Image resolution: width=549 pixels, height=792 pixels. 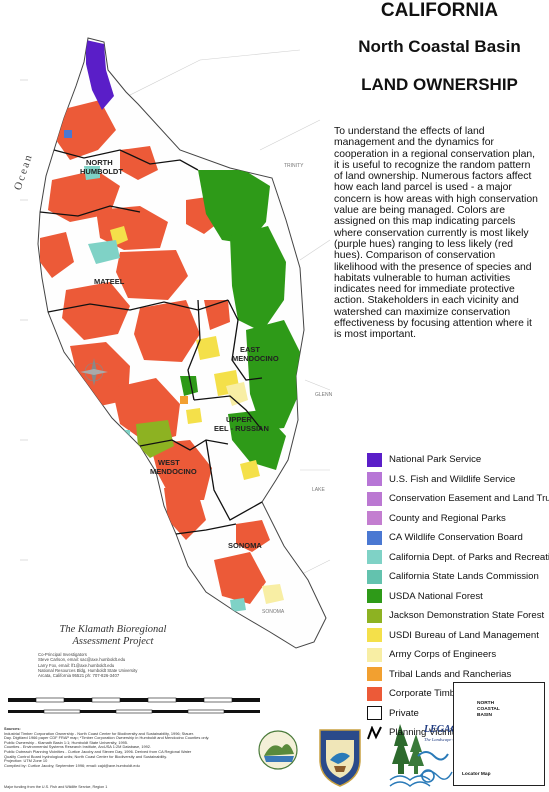 What do you see at coordinates (255, 493) in the screenshot?
I see `parcels-army-corps` at bounding box center [255, 493].